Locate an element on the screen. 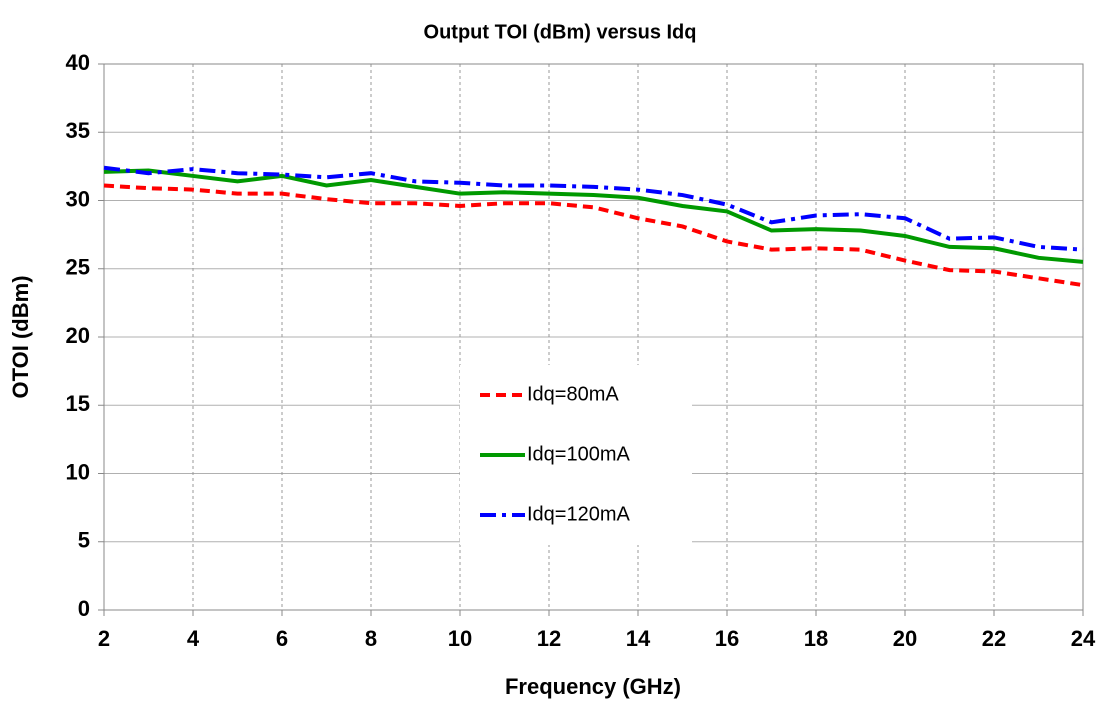 Image resolution: width=1112 pixels, height=706 pixels. y-tick-label: 10 is located at coordinates (78, 471).